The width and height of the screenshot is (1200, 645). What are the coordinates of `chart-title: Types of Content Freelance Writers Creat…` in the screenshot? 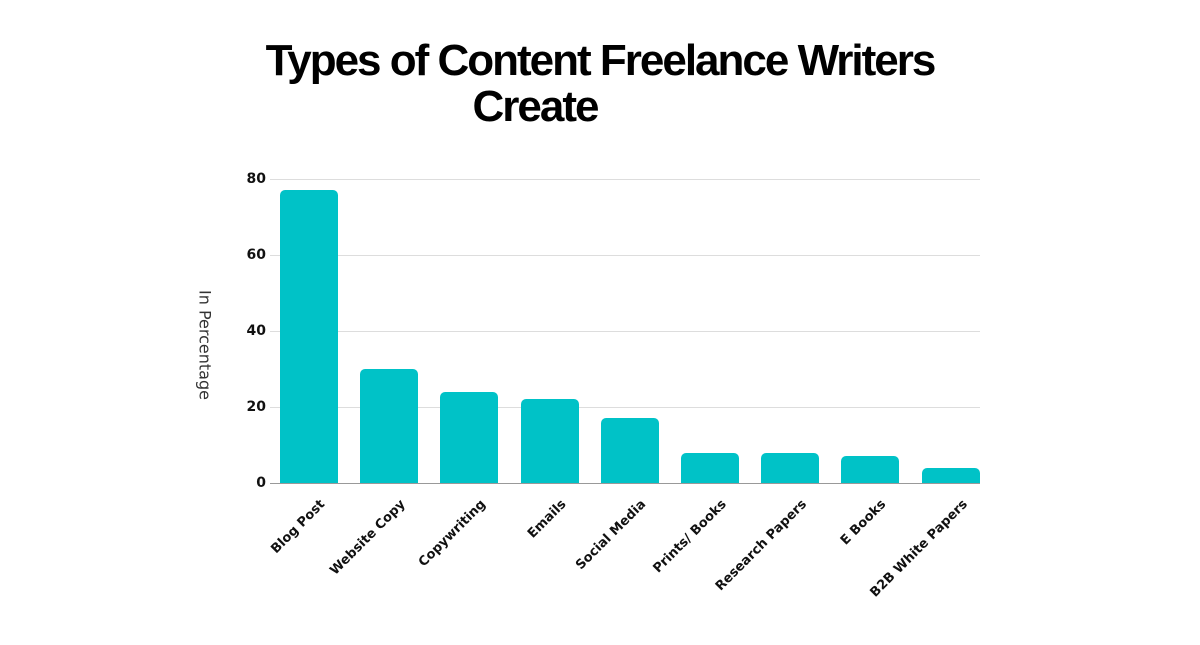 It's located at (600, 84).